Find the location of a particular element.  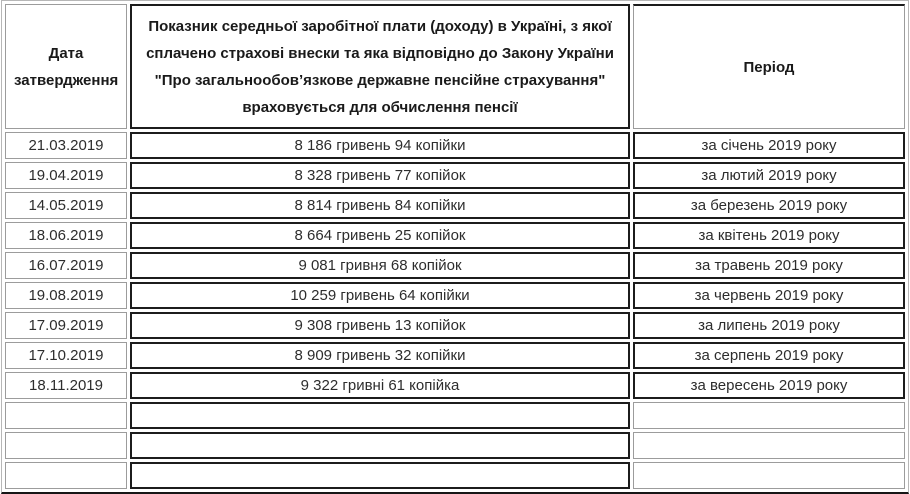

period-cell: за серпень 2019 року is located at coordinates (769, 355).